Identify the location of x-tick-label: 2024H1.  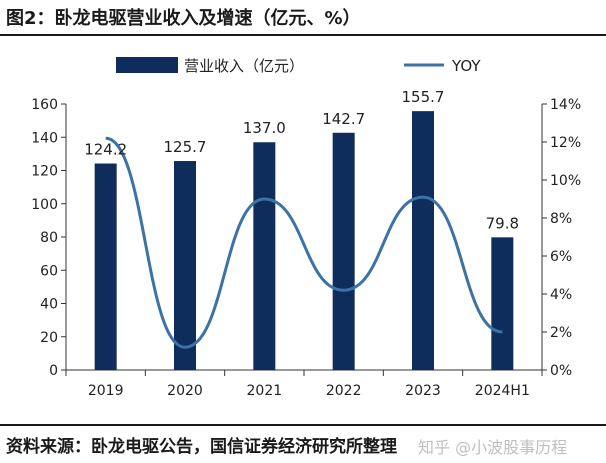
(502, 391).